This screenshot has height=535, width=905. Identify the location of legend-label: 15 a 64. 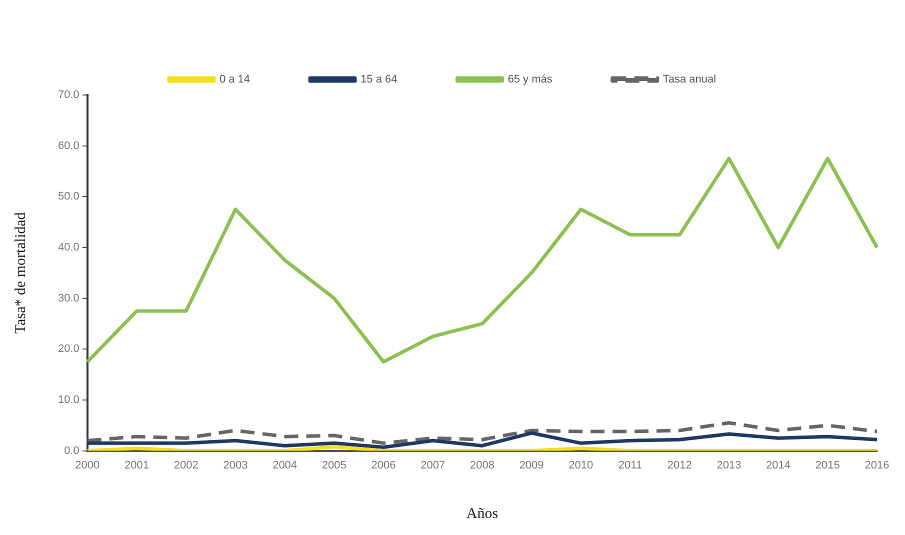
(379, 80).